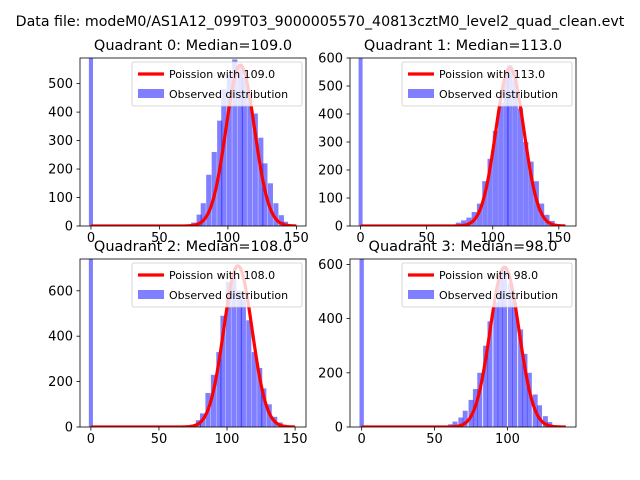  I want to click on legend-fit-label: Poission with 109.0, so click(222, 74).